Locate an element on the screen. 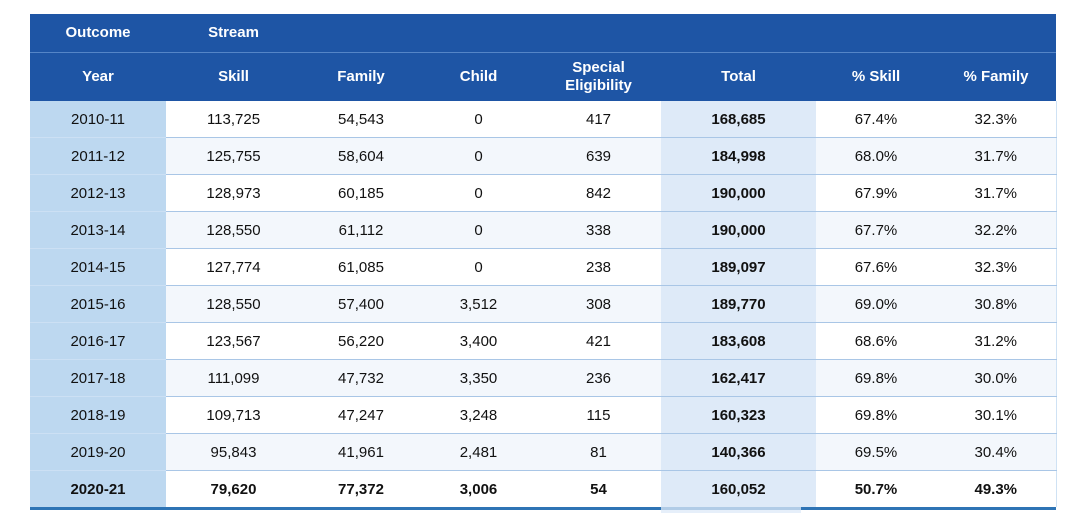 The width and height of the screenshot is (1080, 525). skill-cell: 111,099 is located at coordinates (233, 378).